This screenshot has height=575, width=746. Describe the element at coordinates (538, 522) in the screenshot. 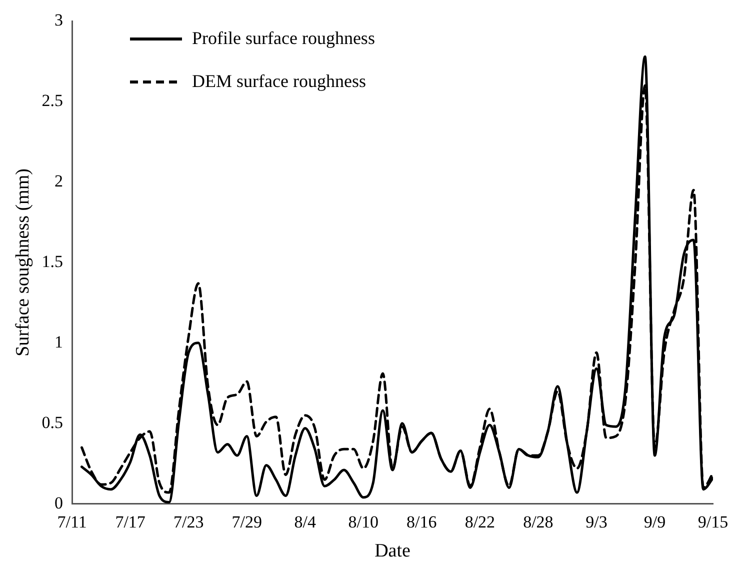

I see `x-tick-label: 8/28` at that location.